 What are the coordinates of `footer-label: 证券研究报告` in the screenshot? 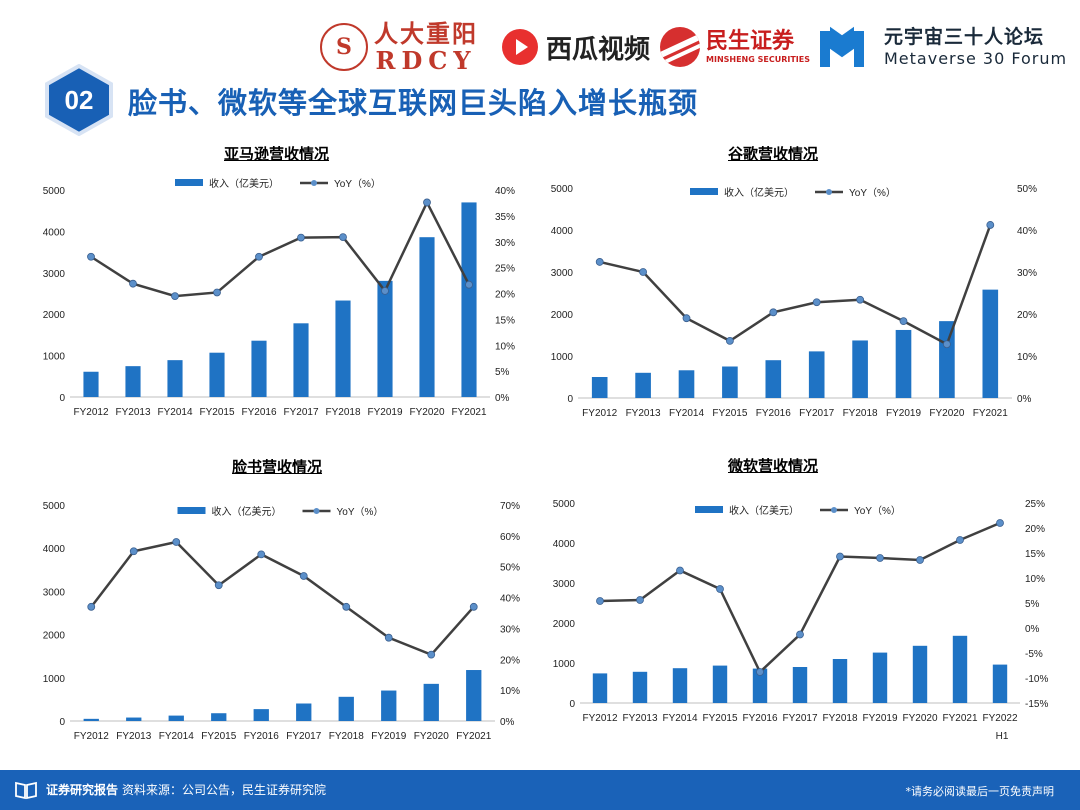 It's located at (82, 790).